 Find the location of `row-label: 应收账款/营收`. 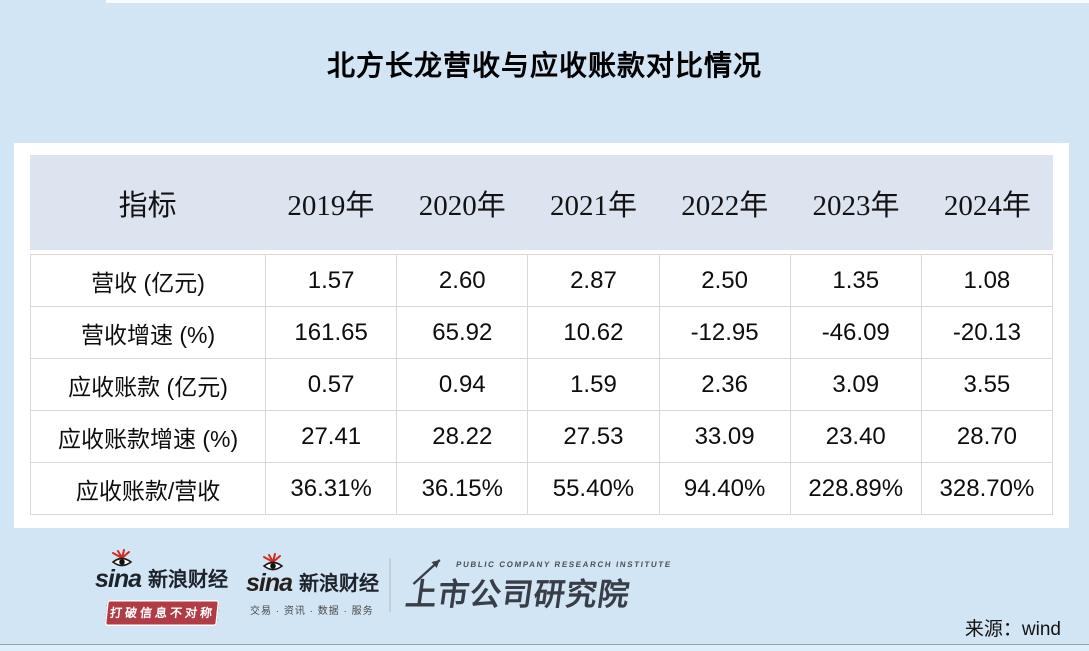

row-label: 应收账款/营收 is located at coordinates (149, 489).